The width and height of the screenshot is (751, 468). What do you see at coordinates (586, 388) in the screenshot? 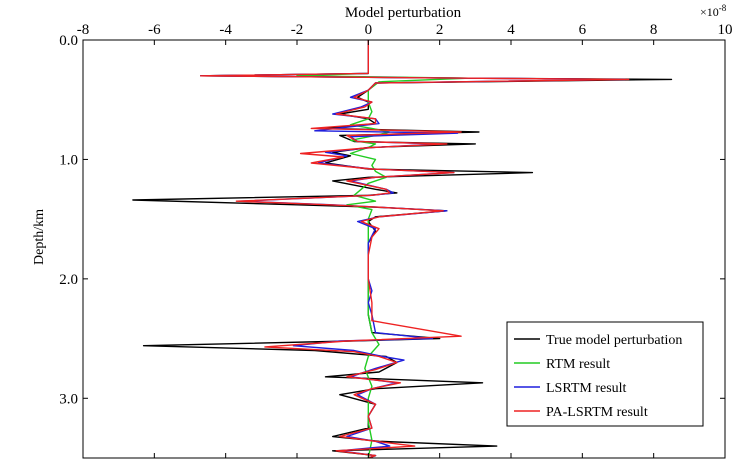
I see `legend-label: LSRTM result` at bounding box center [586, 388].